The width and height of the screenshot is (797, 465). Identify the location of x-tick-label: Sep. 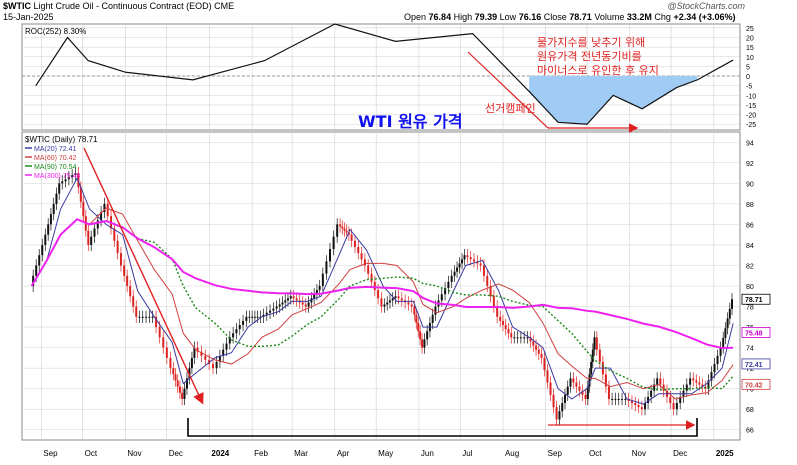
(555, 453).